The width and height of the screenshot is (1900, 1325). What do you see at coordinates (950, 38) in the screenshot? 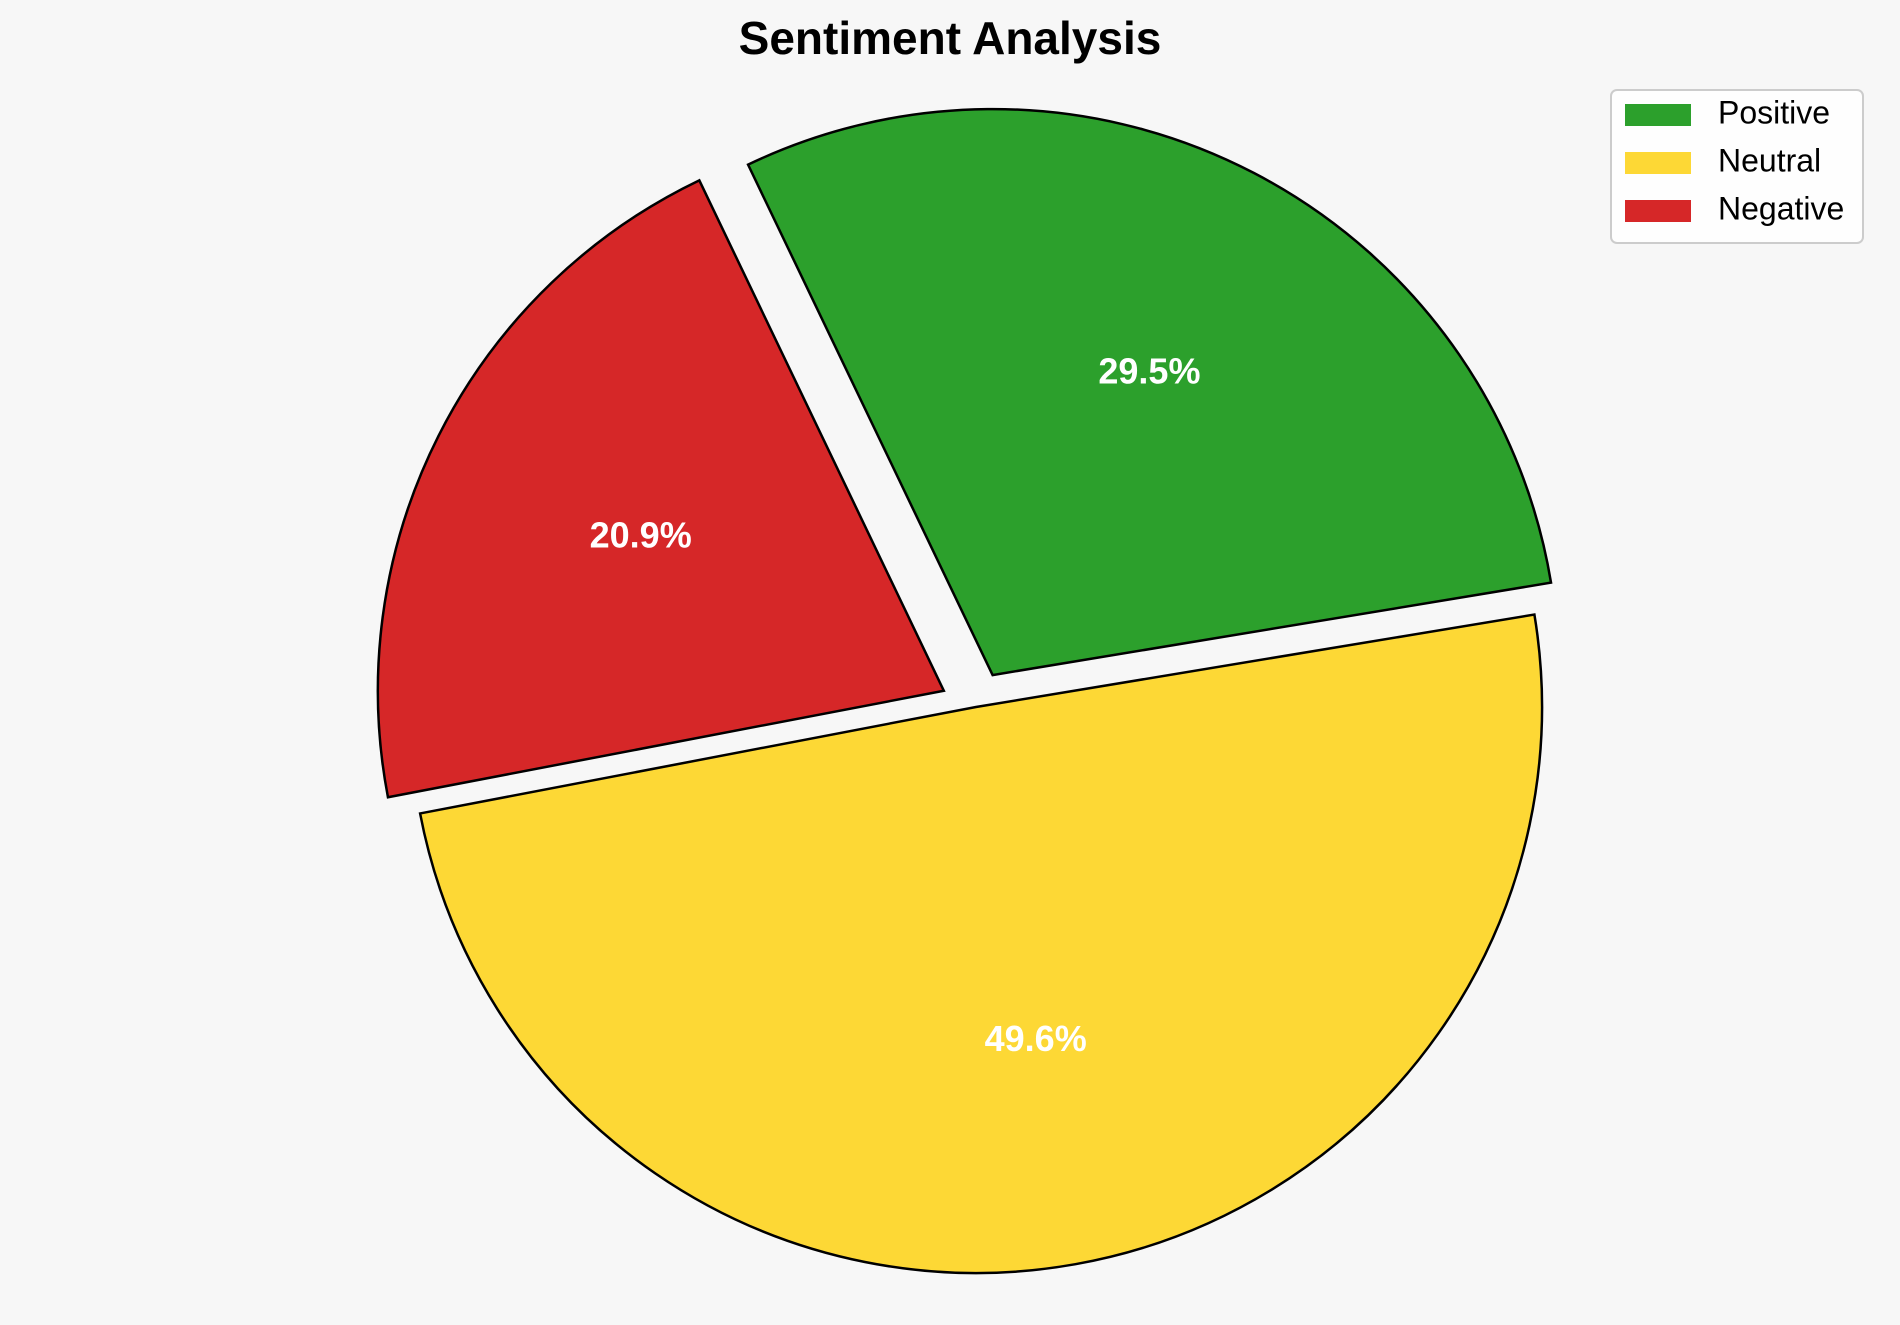
I see `chart-title: Sentiment Analysis` at bounding box center [950, 38].